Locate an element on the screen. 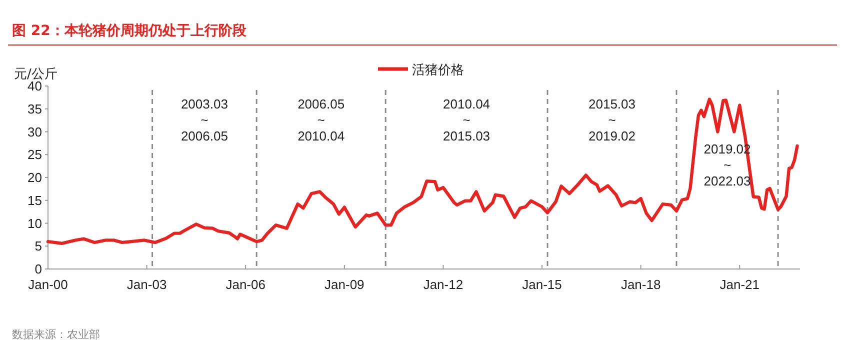 Image resolution: width=845 pixels, height=349 pixels. y-tick-label: 15 is located at coordinates (35, 200).